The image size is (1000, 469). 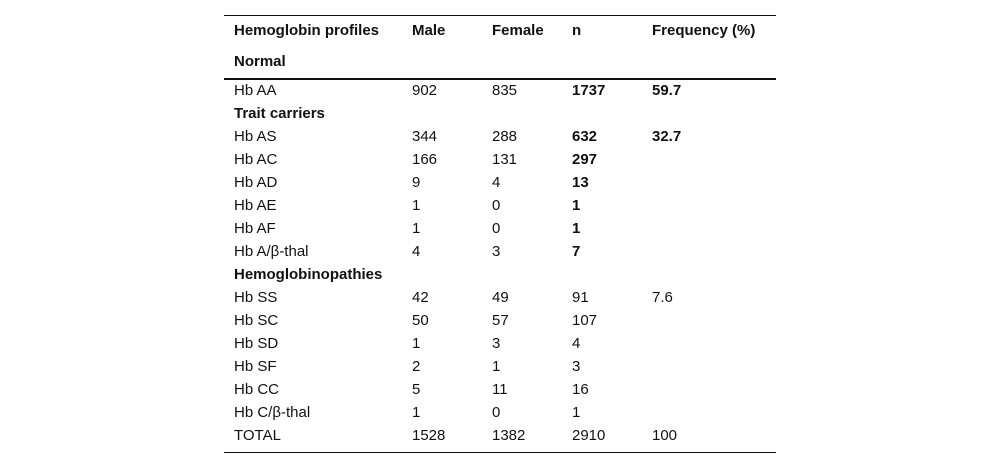 I want to click on cell-value: 1382, so click(x=509, y=435).